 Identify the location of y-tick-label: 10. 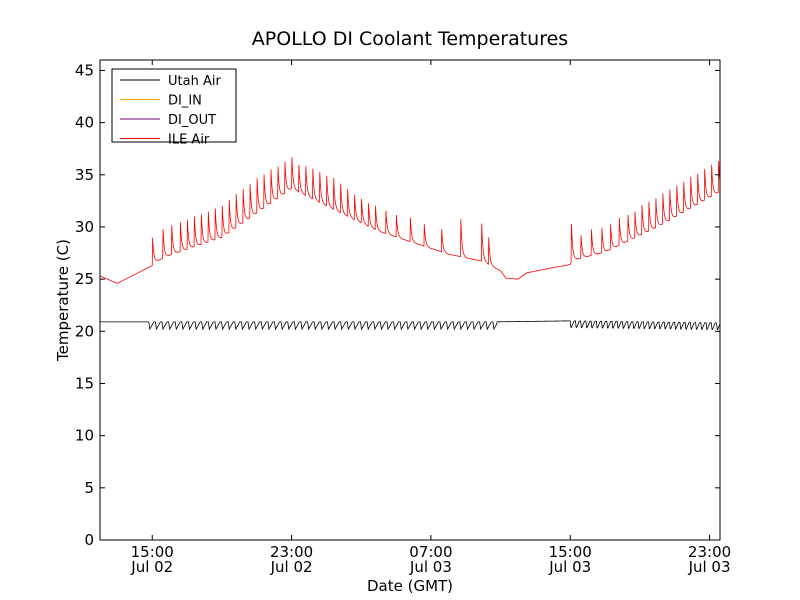
(84, 436).